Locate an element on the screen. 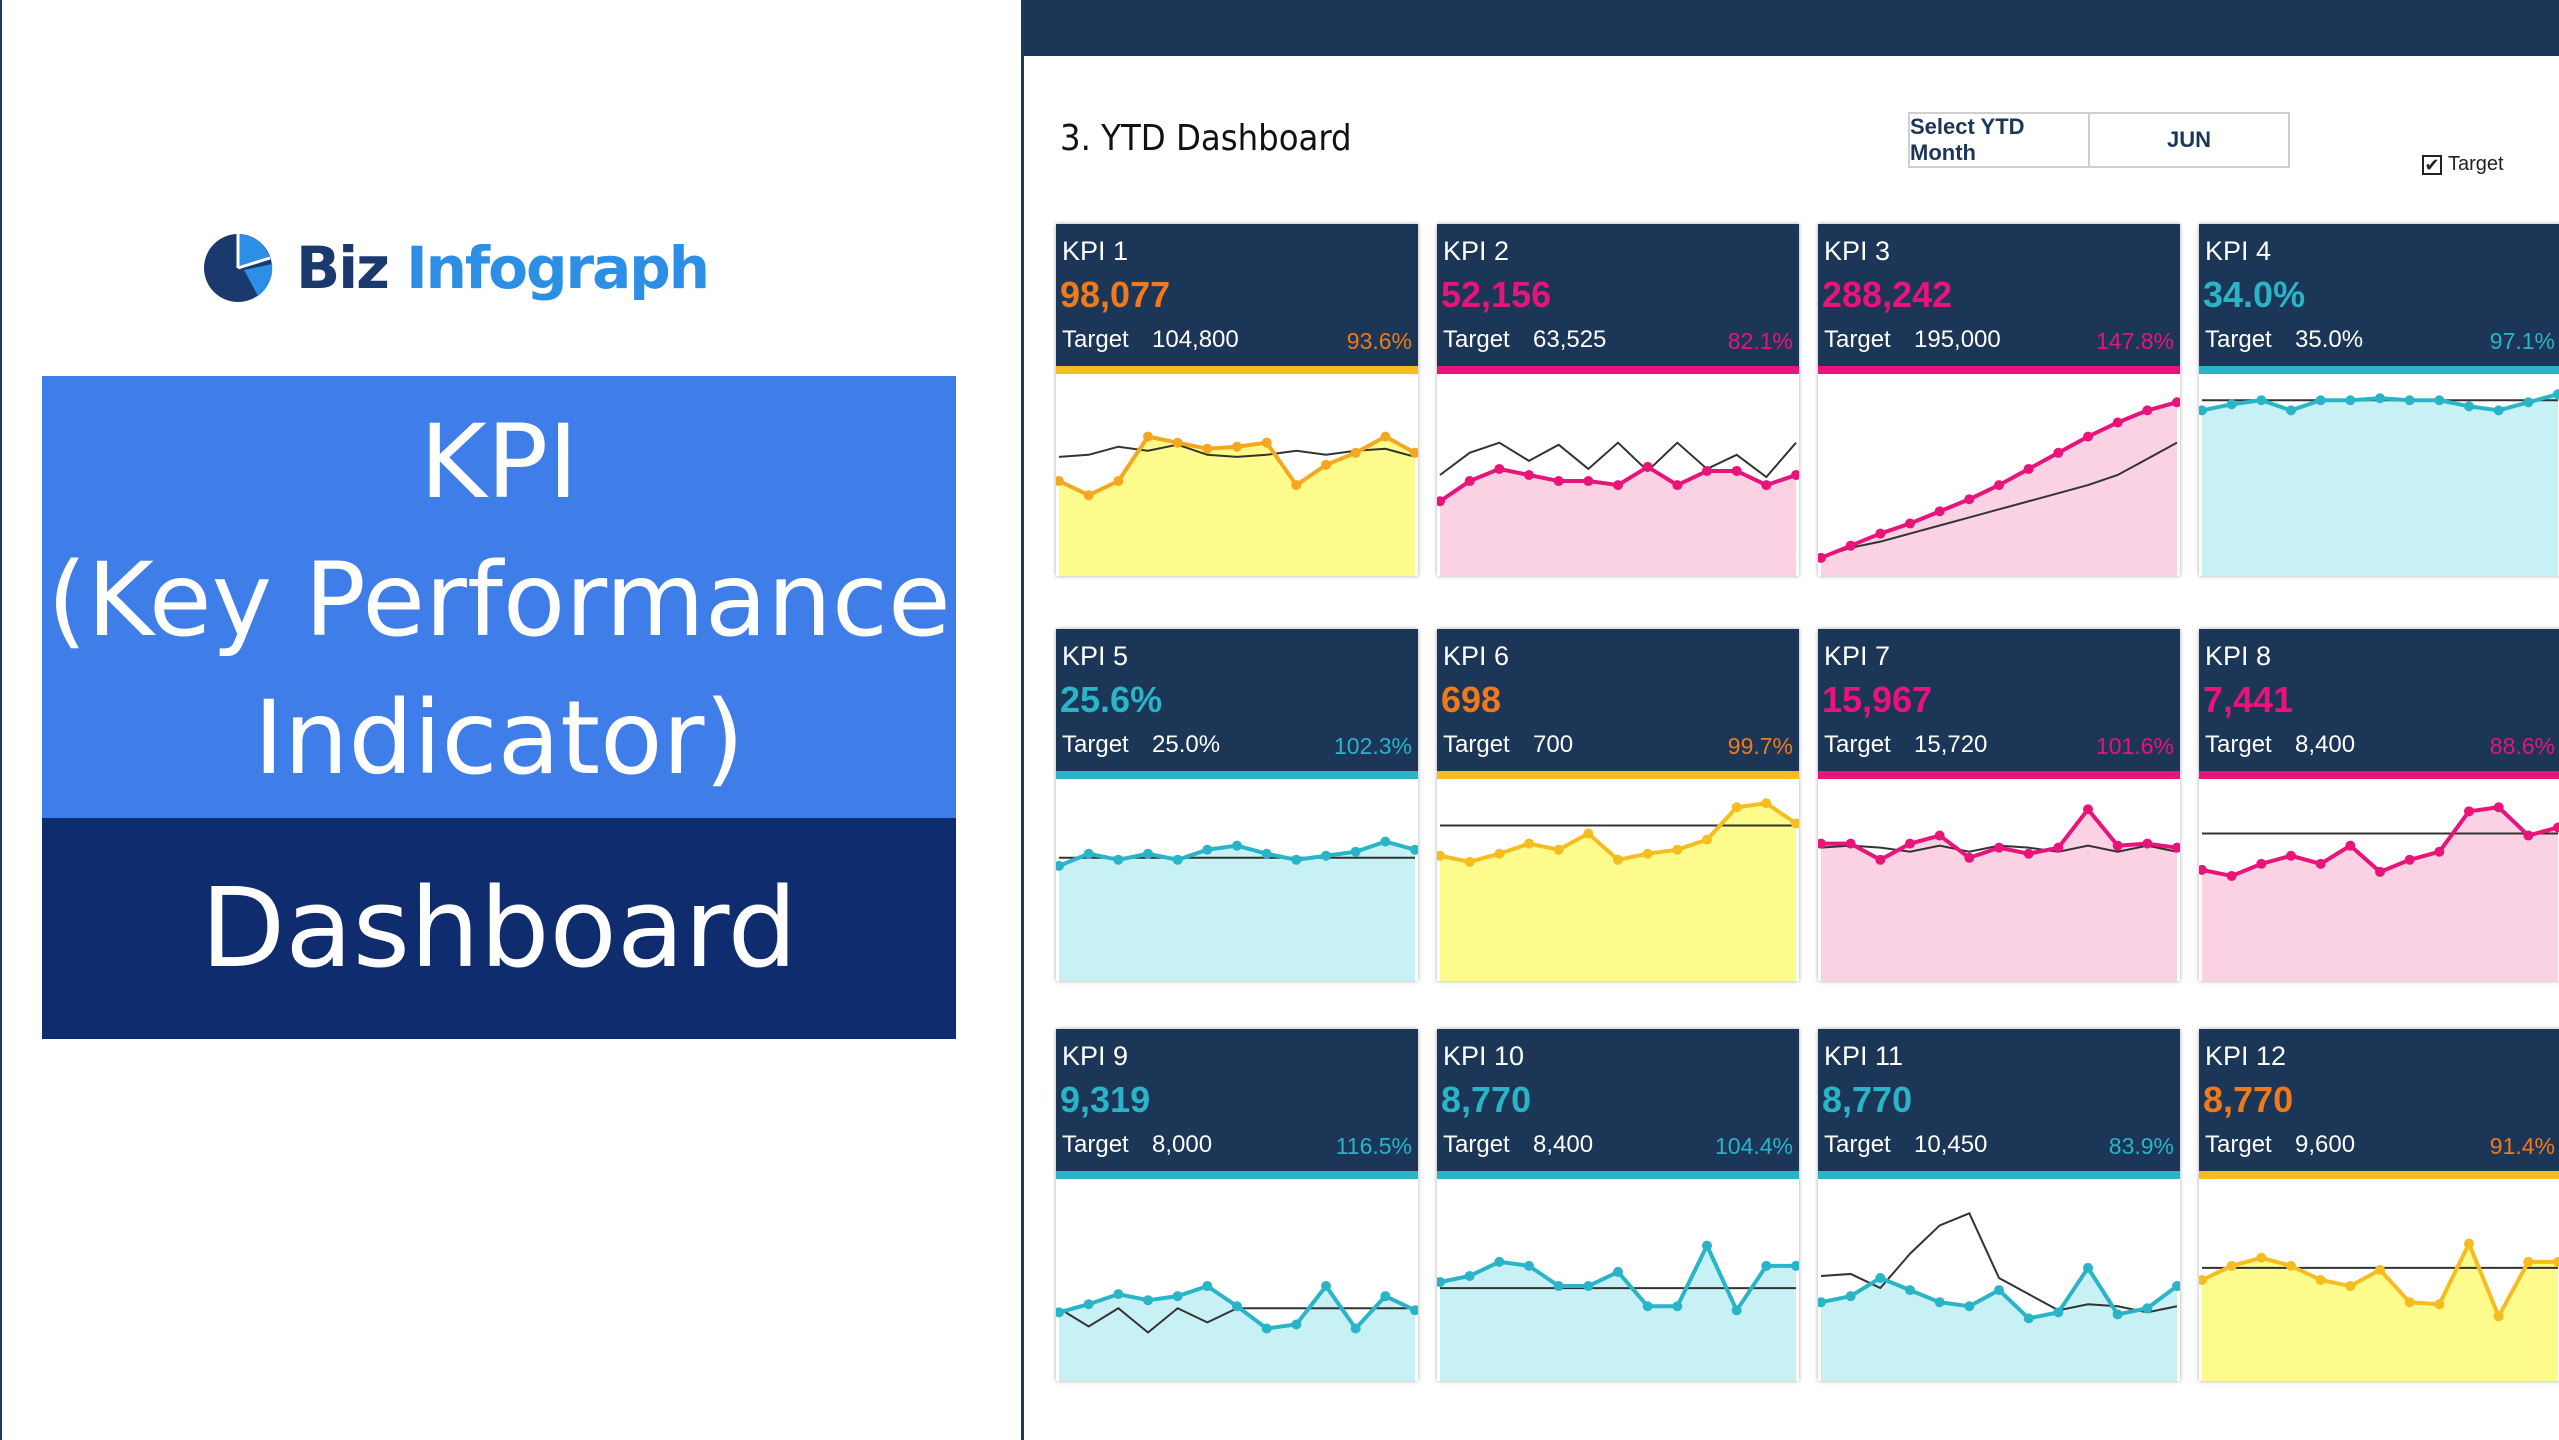  kpi-card: KPI 1 98,077 Target 104,800 93.6% is located at coordinates (1237, 400).